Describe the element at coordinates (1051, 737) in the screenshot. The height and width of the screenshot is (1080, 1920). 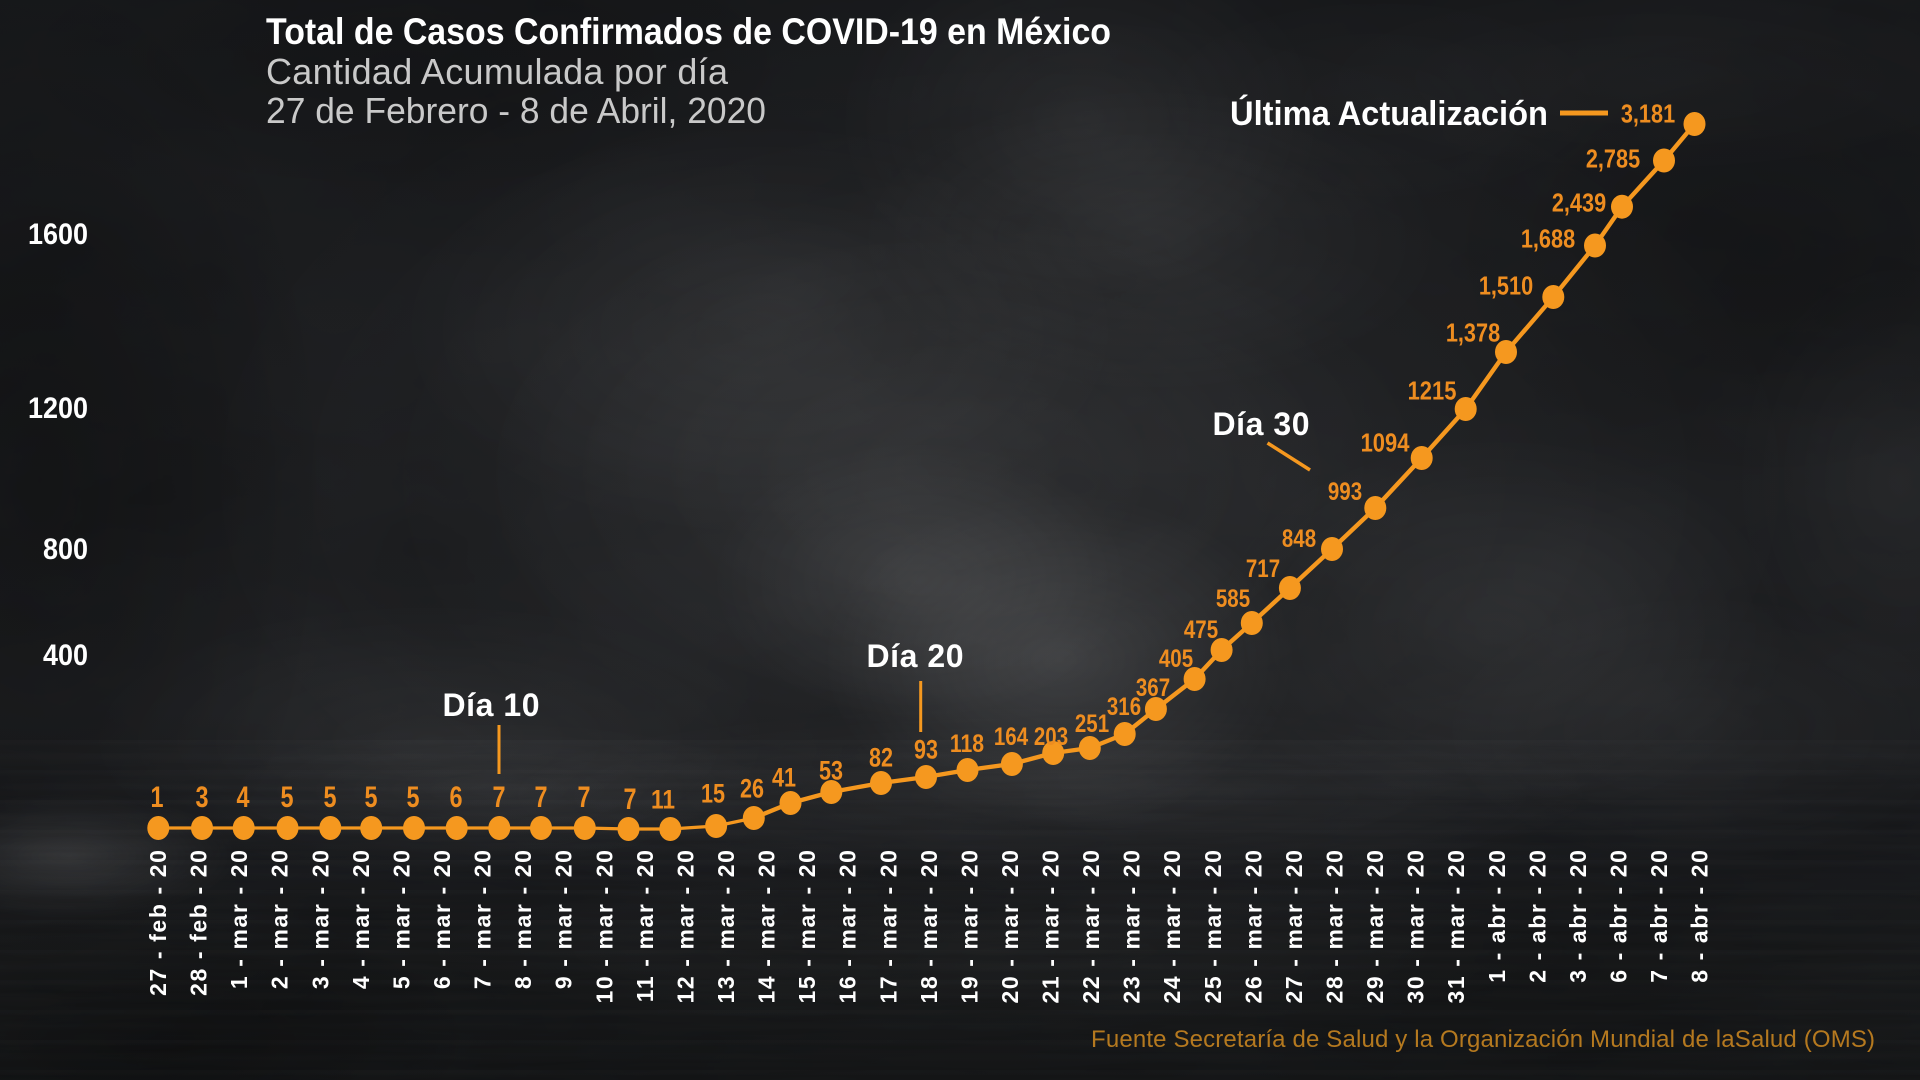
I see `svg-text: 203` at that location.